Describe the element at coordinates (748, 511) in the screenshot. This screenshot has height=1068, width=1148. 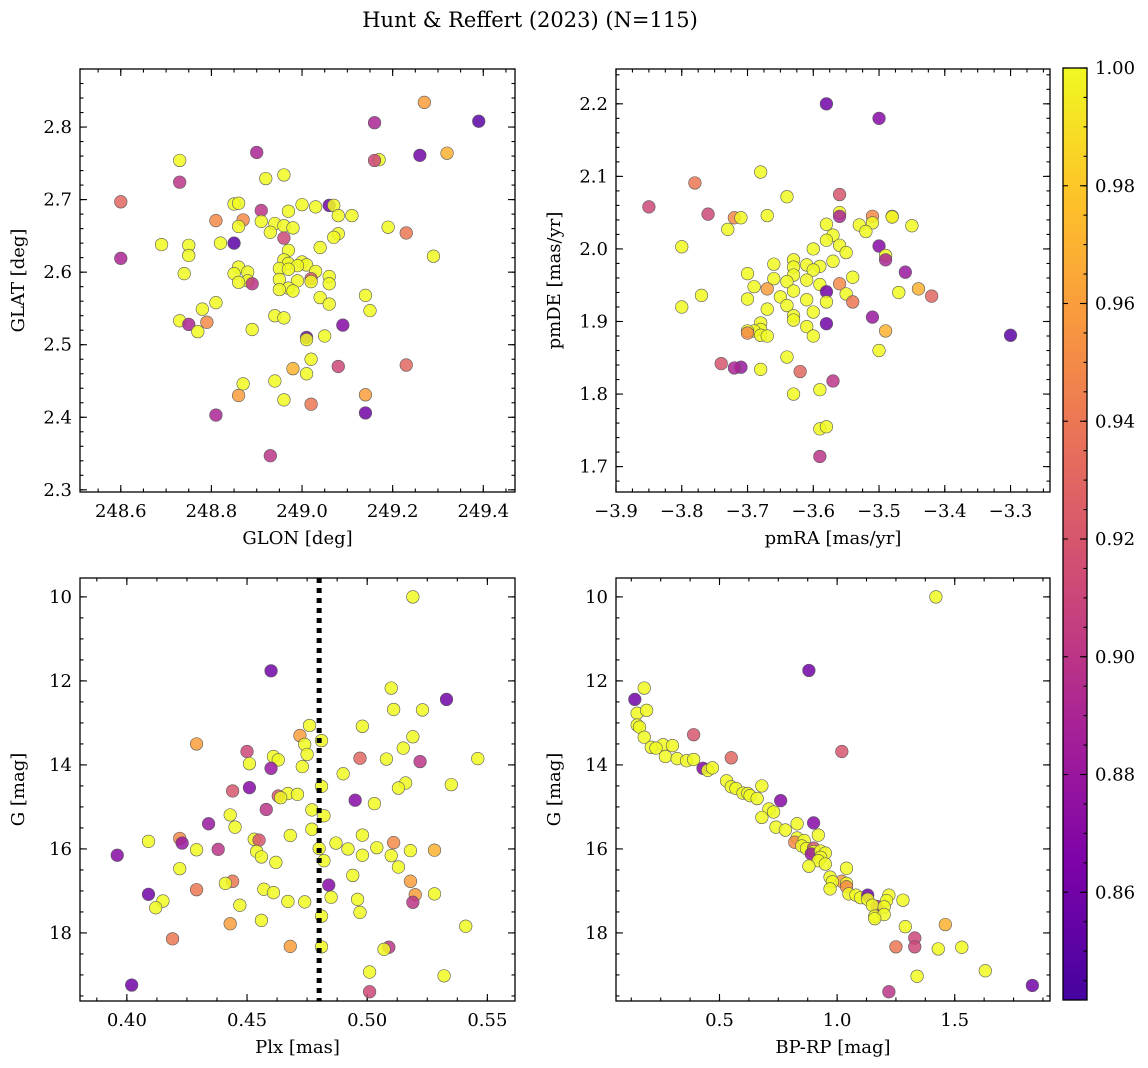
I see `x-tick-label: −3.7` at that location.